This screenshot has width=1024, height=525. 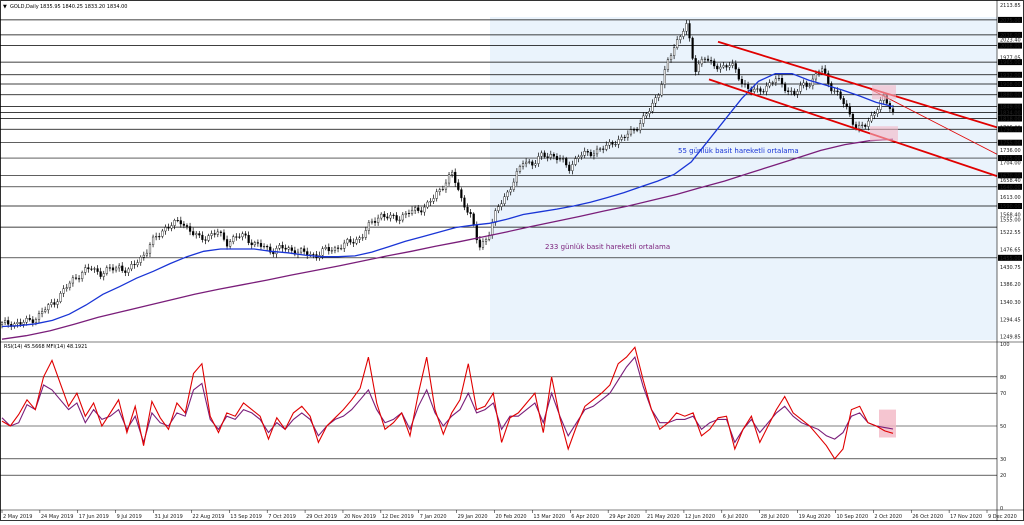 What do you see at coordinates (1010, 251) in the screenshot?
I see `price-tick-label: 1476.65` at bounding box center [1010, 251].